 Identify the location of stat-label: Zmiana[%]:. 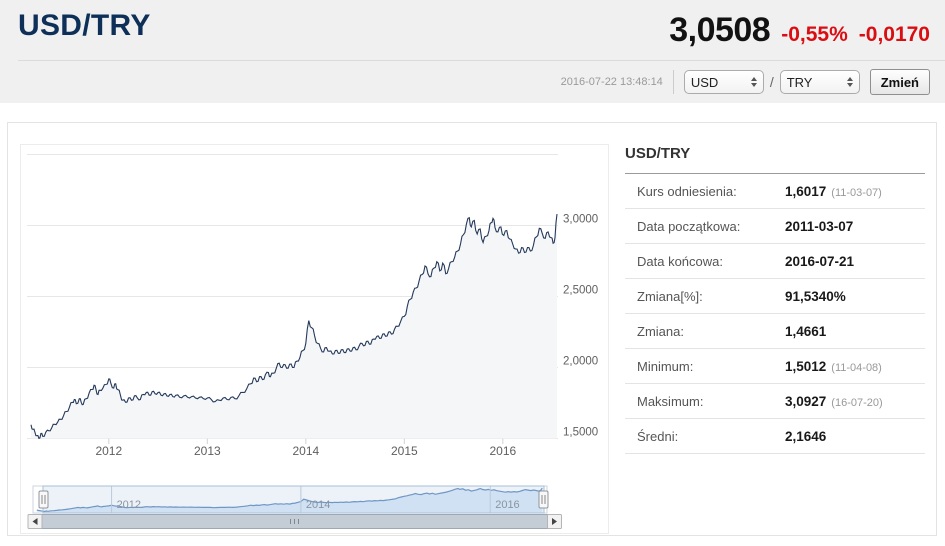
(670, 296).